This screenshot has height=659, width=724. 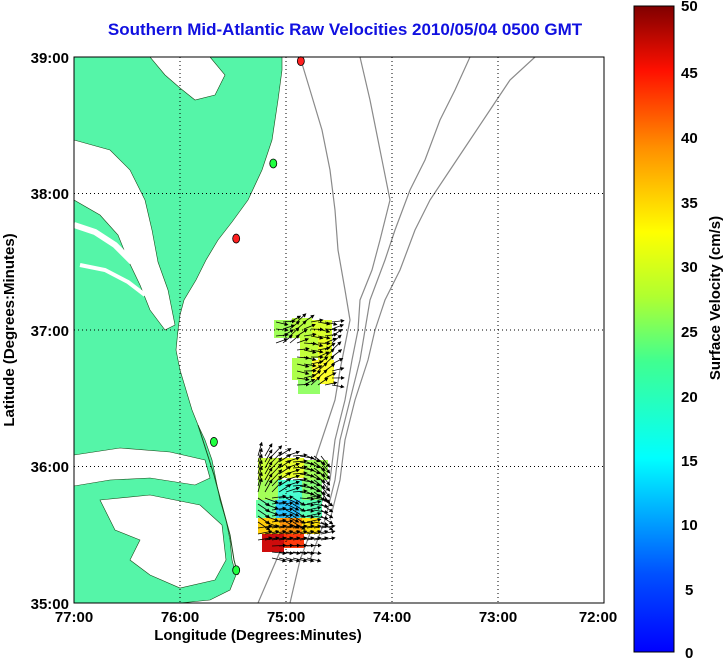 What do you see at coordinates (9, 329) in the screenshot?
I see `y-axis-label: Latitude (Degrees:Minutes)` at bounding box center [9, 329].